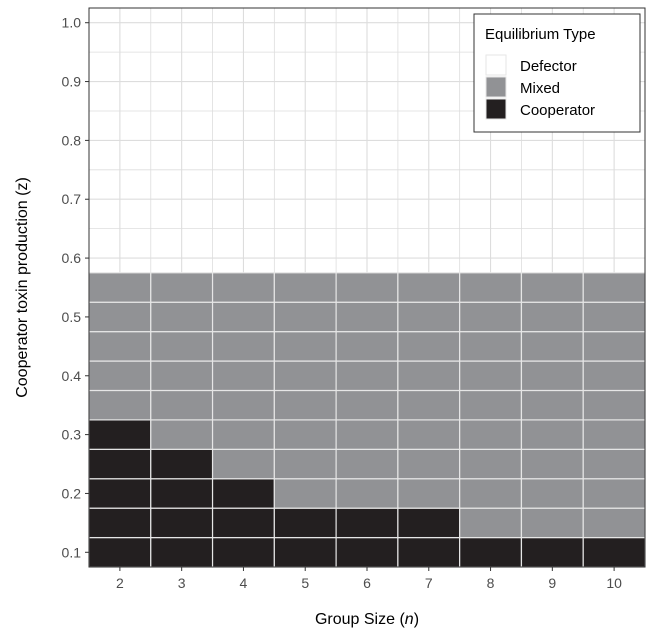 This screenshot has width=646, height=632. What do you see at coordinates (120, 583) in the screenshot?
I see `x-tick-label: 2` at bounding box center [120, 583].